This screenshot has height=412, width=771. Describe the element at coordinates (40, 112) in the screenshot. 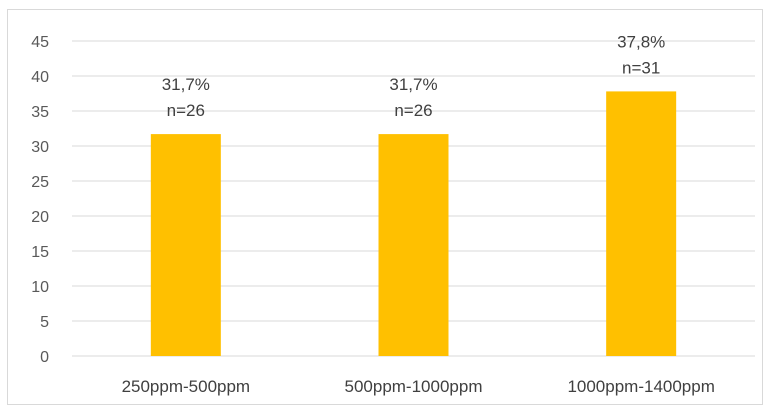

I see `y-tick-label: 35` at that location.